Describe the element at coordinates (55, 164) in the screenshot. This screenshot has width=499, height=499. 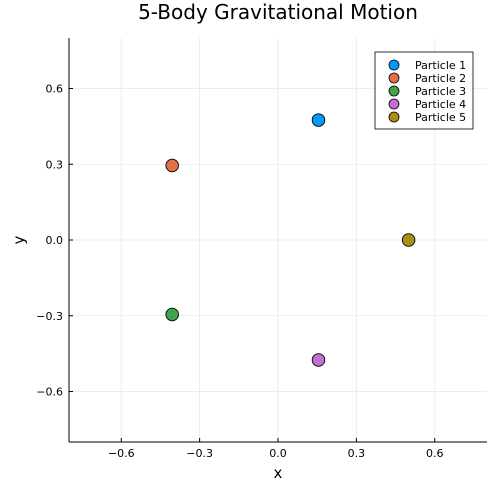
I see `y-tick-label: 0.3` at that location.